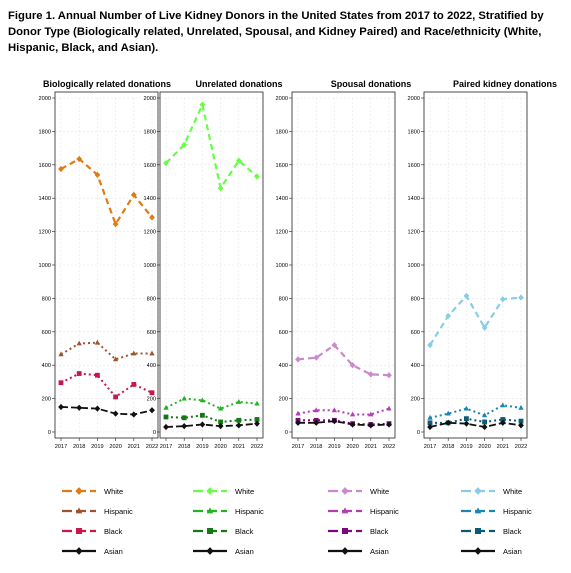  Describe the element at coordinates (115, 447) in the screenshot. I see `x-tick-label: 2020` at that location.